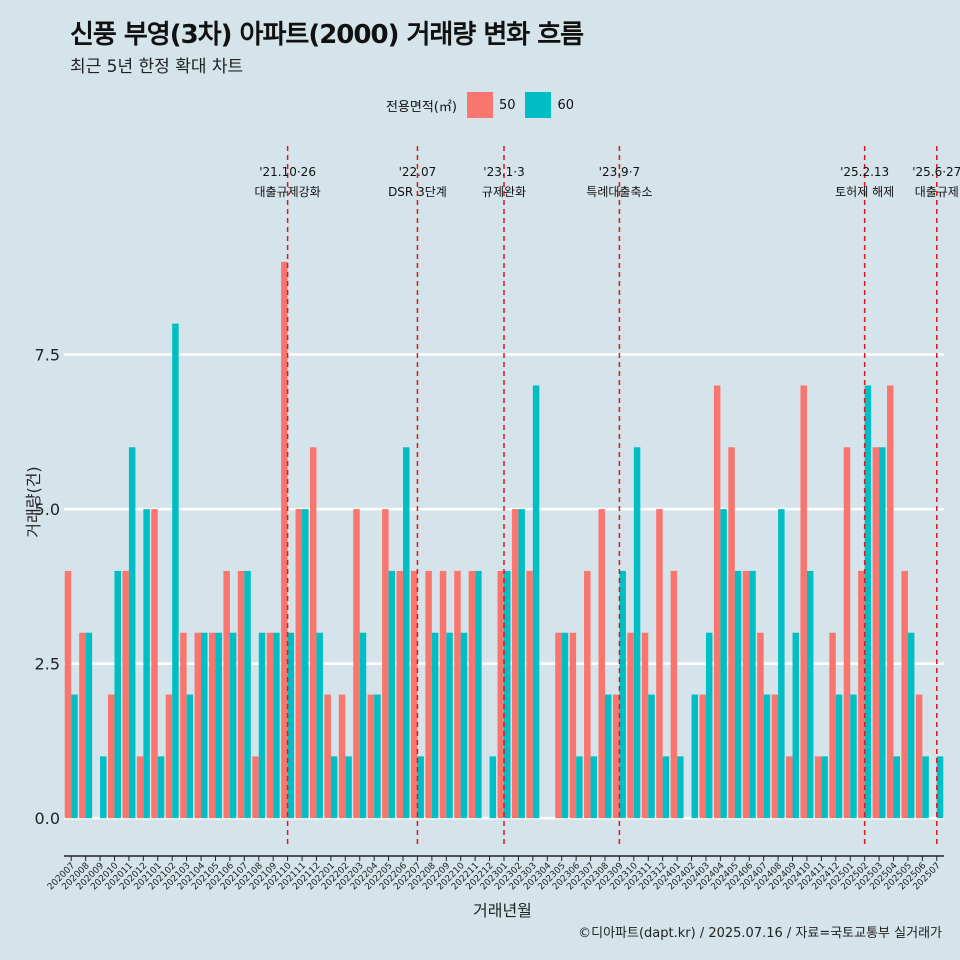  What do you see at coordinates (47, 355) in the screenshot?
I see `y-tick-label: 7.5` at bounding box center [47, 355].